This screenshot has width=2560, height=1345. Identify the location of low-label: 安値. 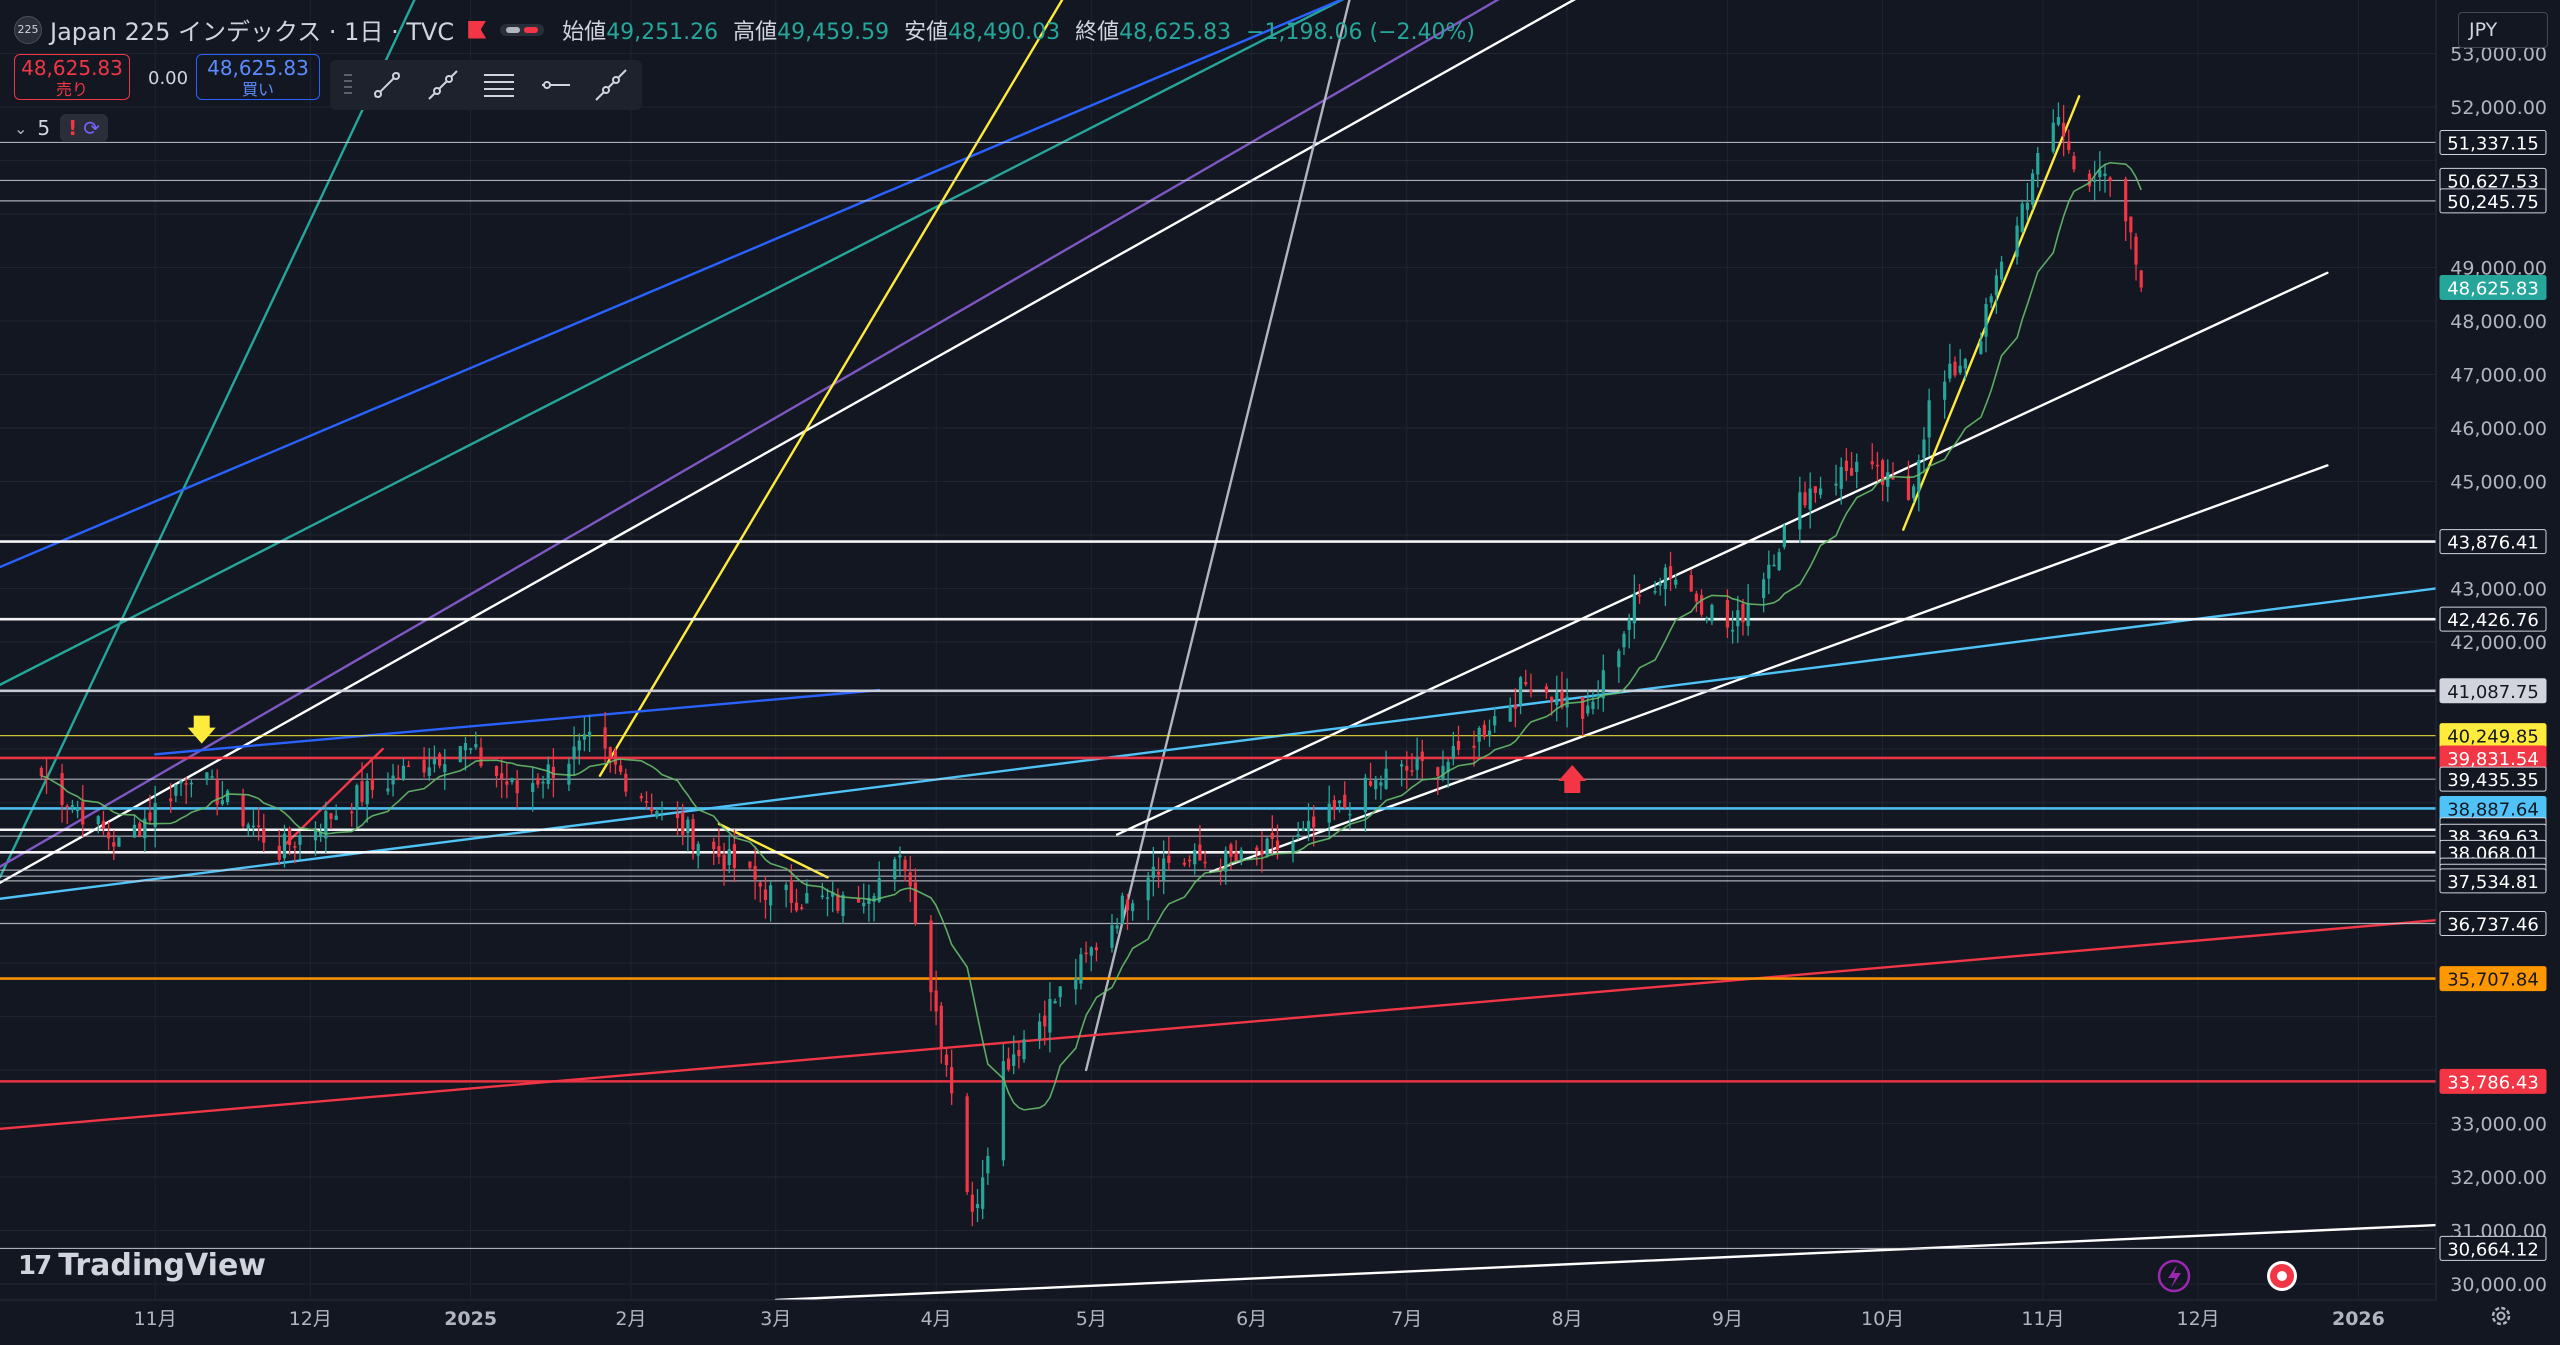
(926, 32).